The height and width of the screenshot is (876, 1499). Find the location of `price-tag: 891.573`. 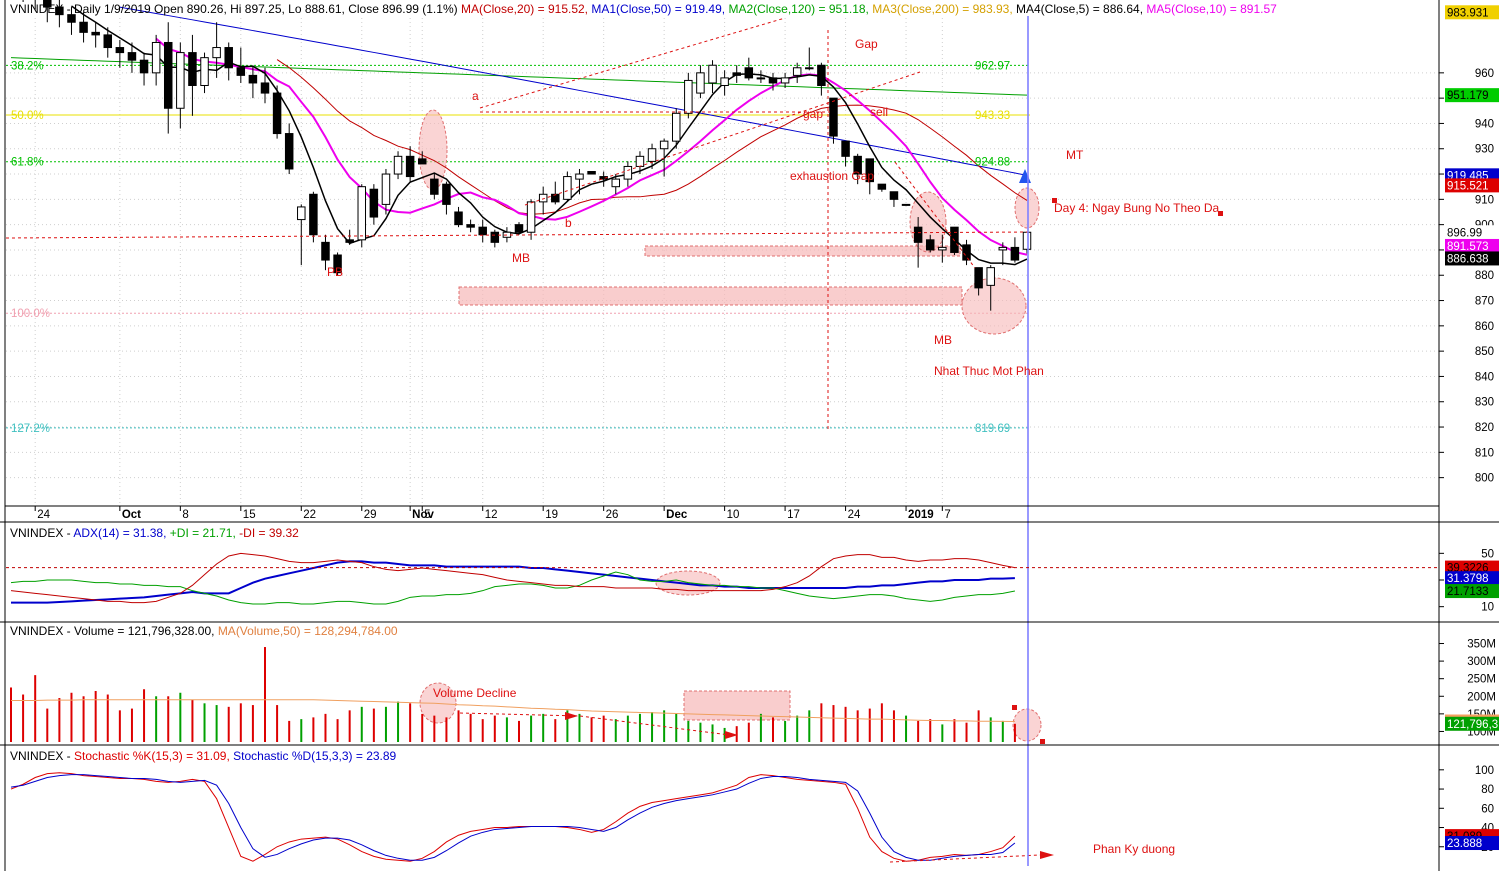

price-tag: 891.573 is located at coordinates (1468, 247).